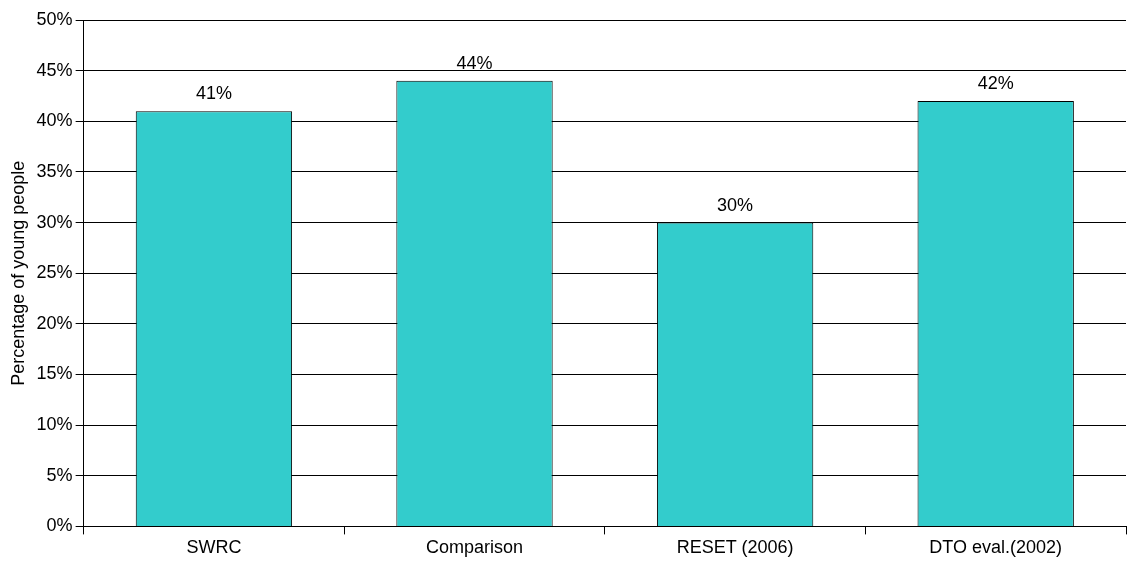 This screenshot has width=1138, height=568. Describe the element at coordinates (54, 424) in the screenshot. I see `y-tick-label: 10%` at that location.